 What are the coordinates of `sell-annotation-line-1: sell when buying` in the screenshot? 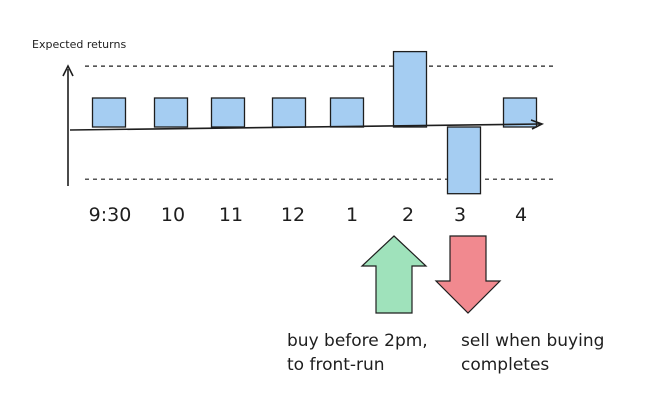 It's located at (532, 341).